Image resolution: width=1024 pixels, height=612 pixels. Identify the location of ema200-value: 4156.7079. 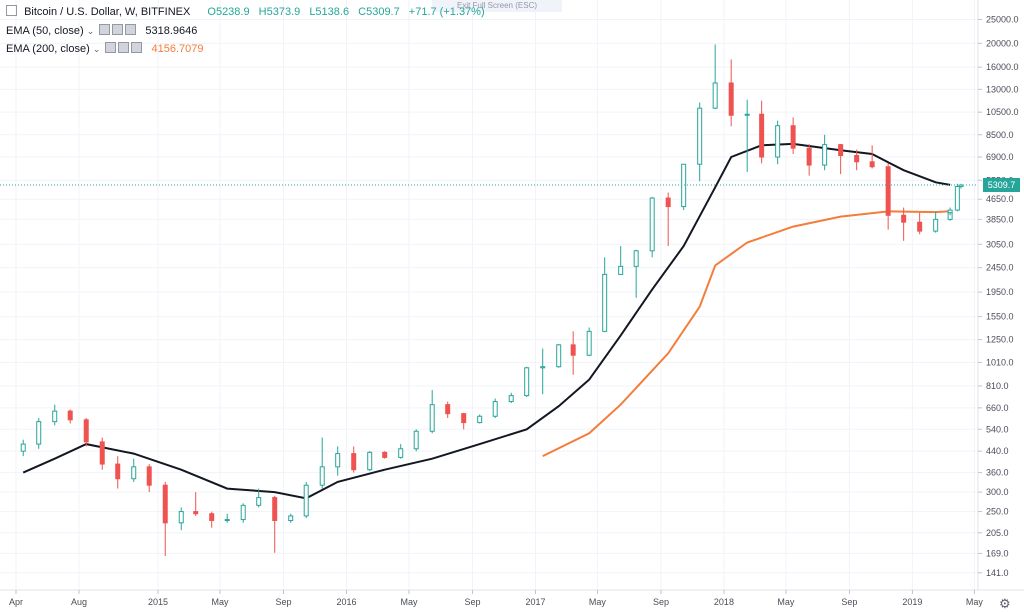
(177, 49).